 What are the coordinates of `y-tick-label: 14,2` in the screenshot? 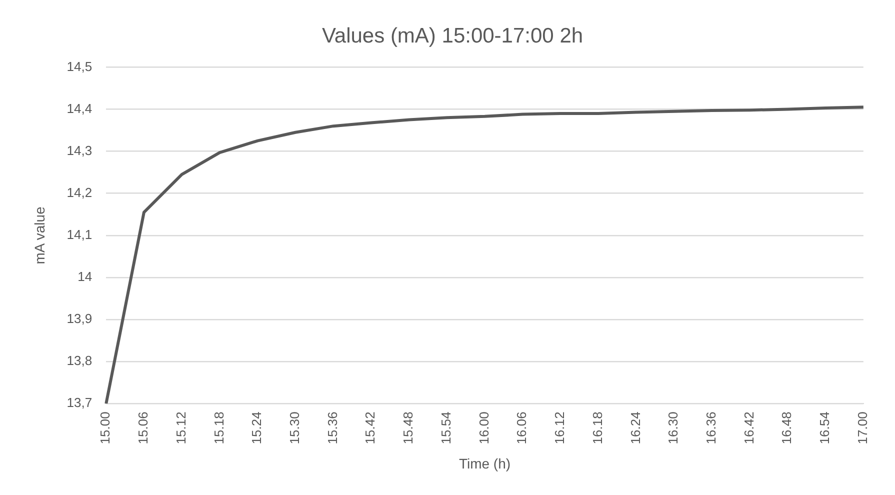 It's located at (79, 192).